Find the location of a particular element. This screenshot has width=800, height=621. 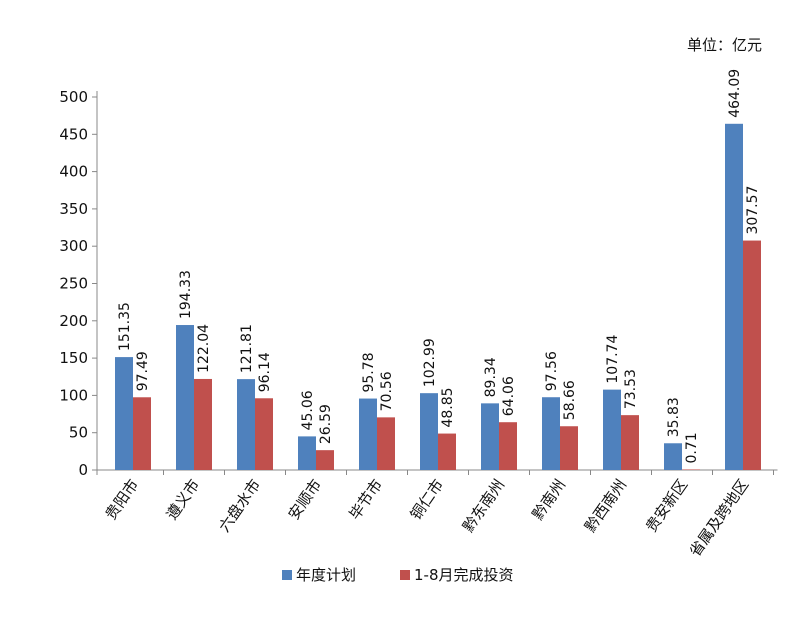

value-label: 307.57 is located at coordinates (753, 210).